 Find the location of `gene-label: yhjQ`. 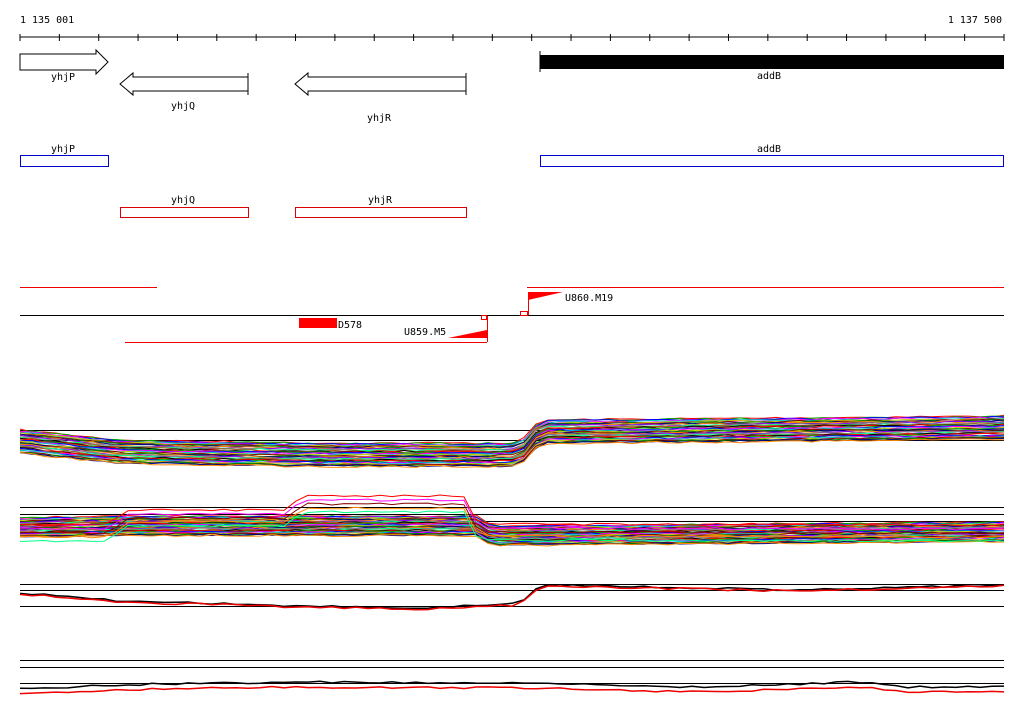

gene-label: yhjQ is located at coordinates (183, 106).